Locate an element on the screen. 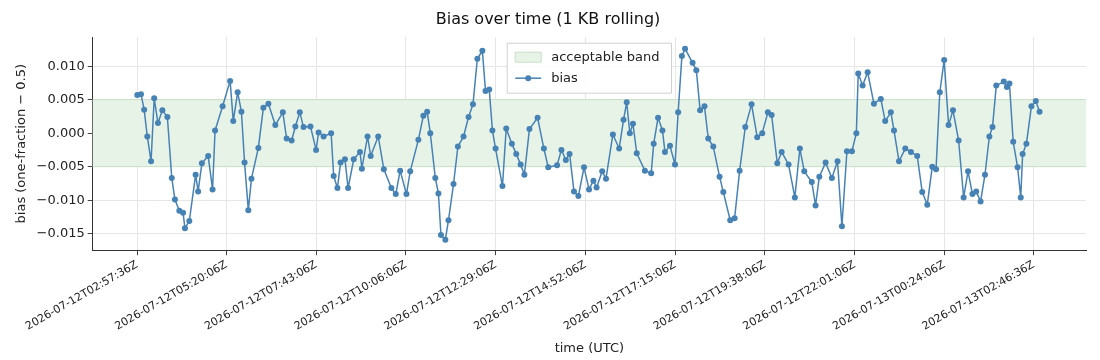 This screenshot has height=360, width=1100. y-tick-label: −0.005 is located at coordinates (60, 166).